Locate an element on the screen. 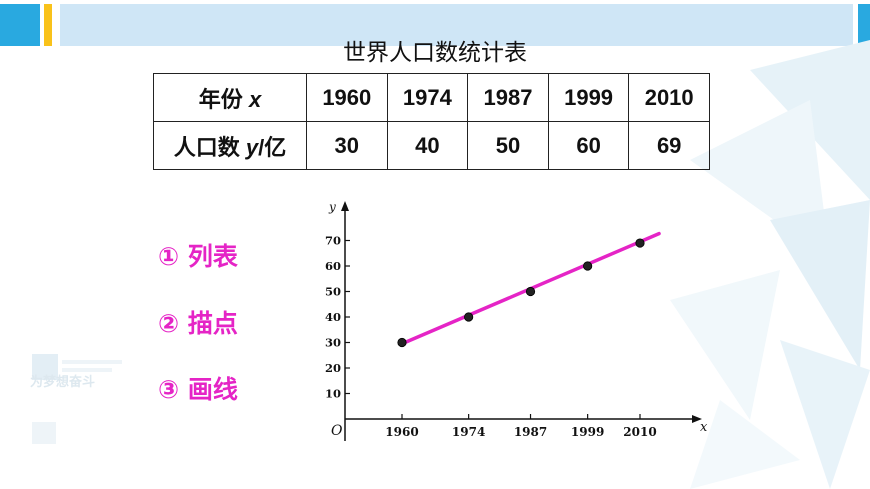 The width and height of the screenshot is (870, 489). table-row-years: 年份 x 1960 1974 1987 1999 2010 is located at coordinates (431, 97).